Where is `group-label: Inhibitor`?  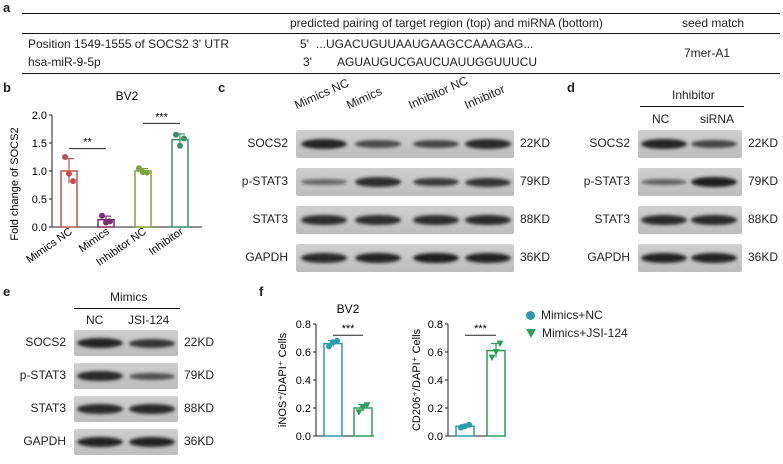 group-label: Inhibitor is located at coordinates (693, 95).